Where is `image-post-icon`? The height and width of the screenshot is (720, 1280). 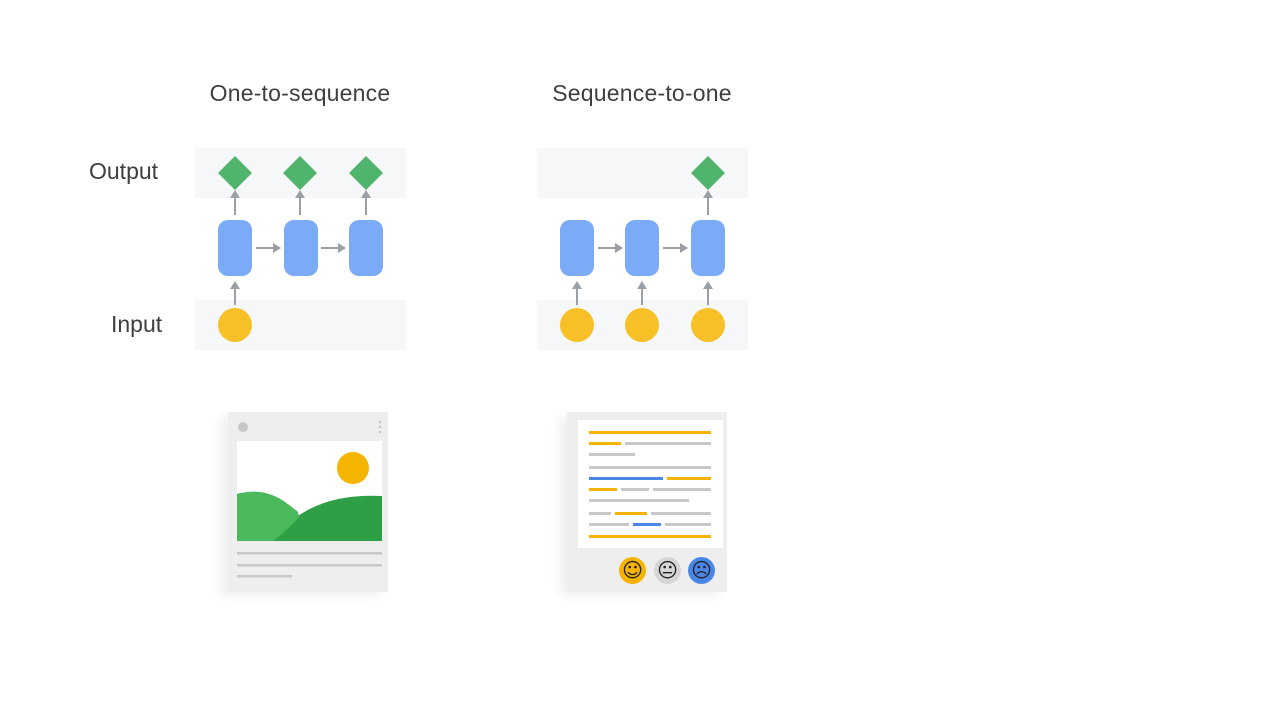
image-post-icon is located at coordinates (308, 502).